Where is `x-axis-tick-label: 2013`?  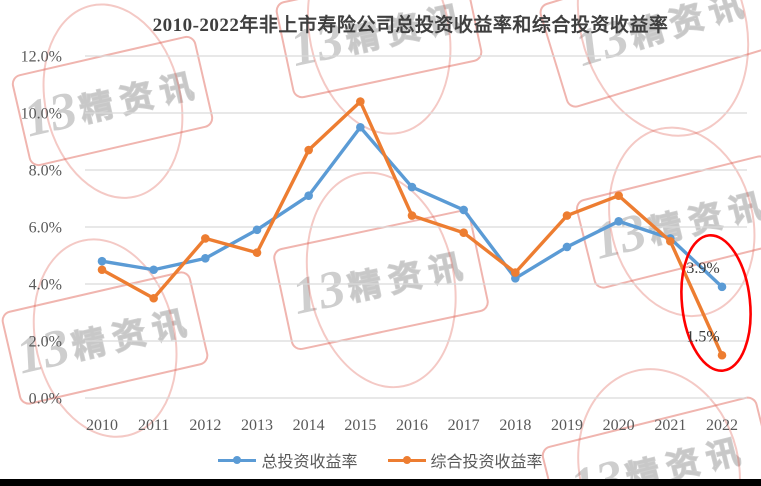 x-axis-tick-label: 2013 is located at coordinates (257, 425).